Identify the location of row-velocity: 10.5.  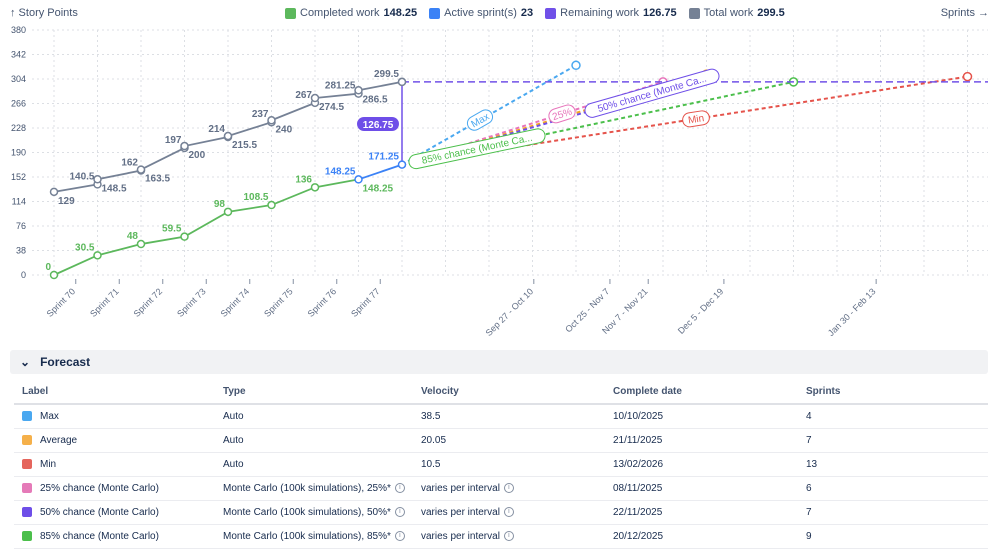
(431, 464).